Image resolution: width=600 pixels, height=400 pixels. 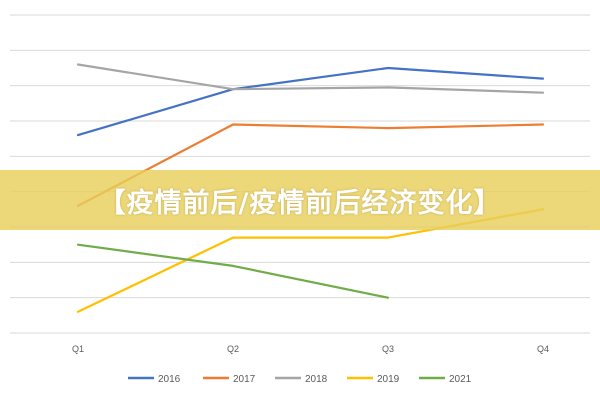 I want to click on x-tick-label: Q4, so click(x=543, y=349).